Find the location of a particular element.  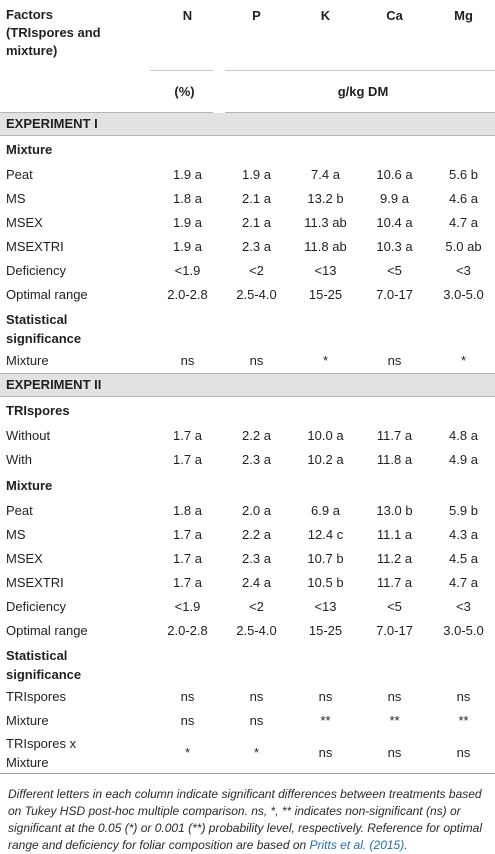

table-cell: 5.9 b is located at coordinates (463, 510).